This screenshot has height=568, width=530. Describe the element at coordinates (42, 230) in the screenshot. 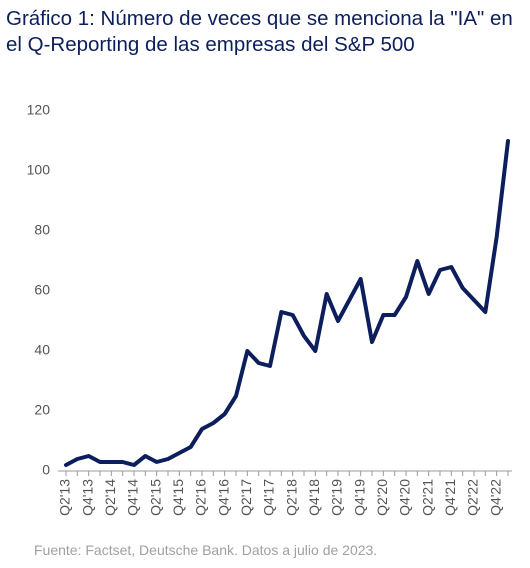

I see `y-tick-label: 80` at that location.